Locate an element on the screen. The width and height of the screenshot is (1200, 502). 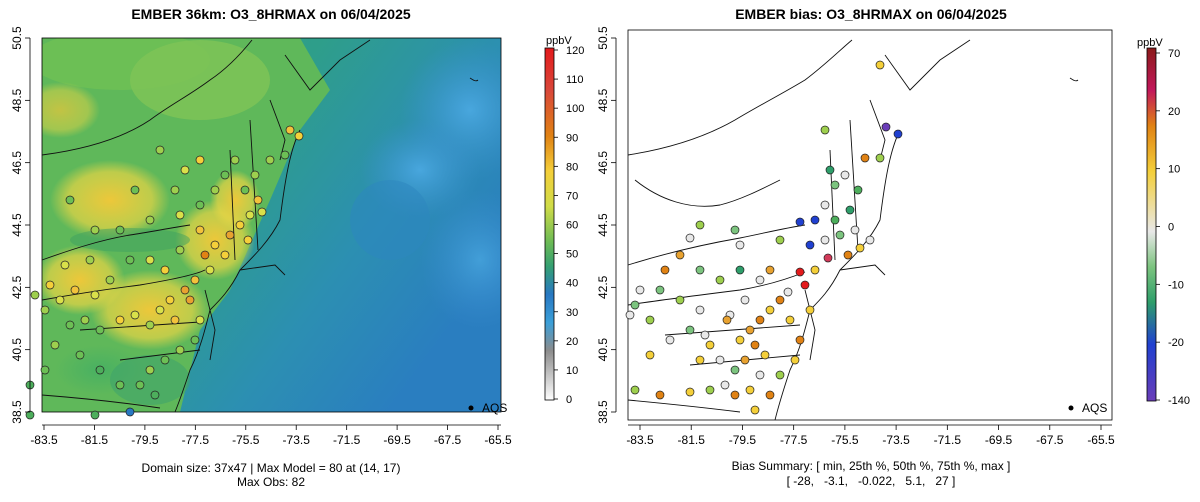
right-x-tick-label: -81.5 is located at coordinates (692, 440).